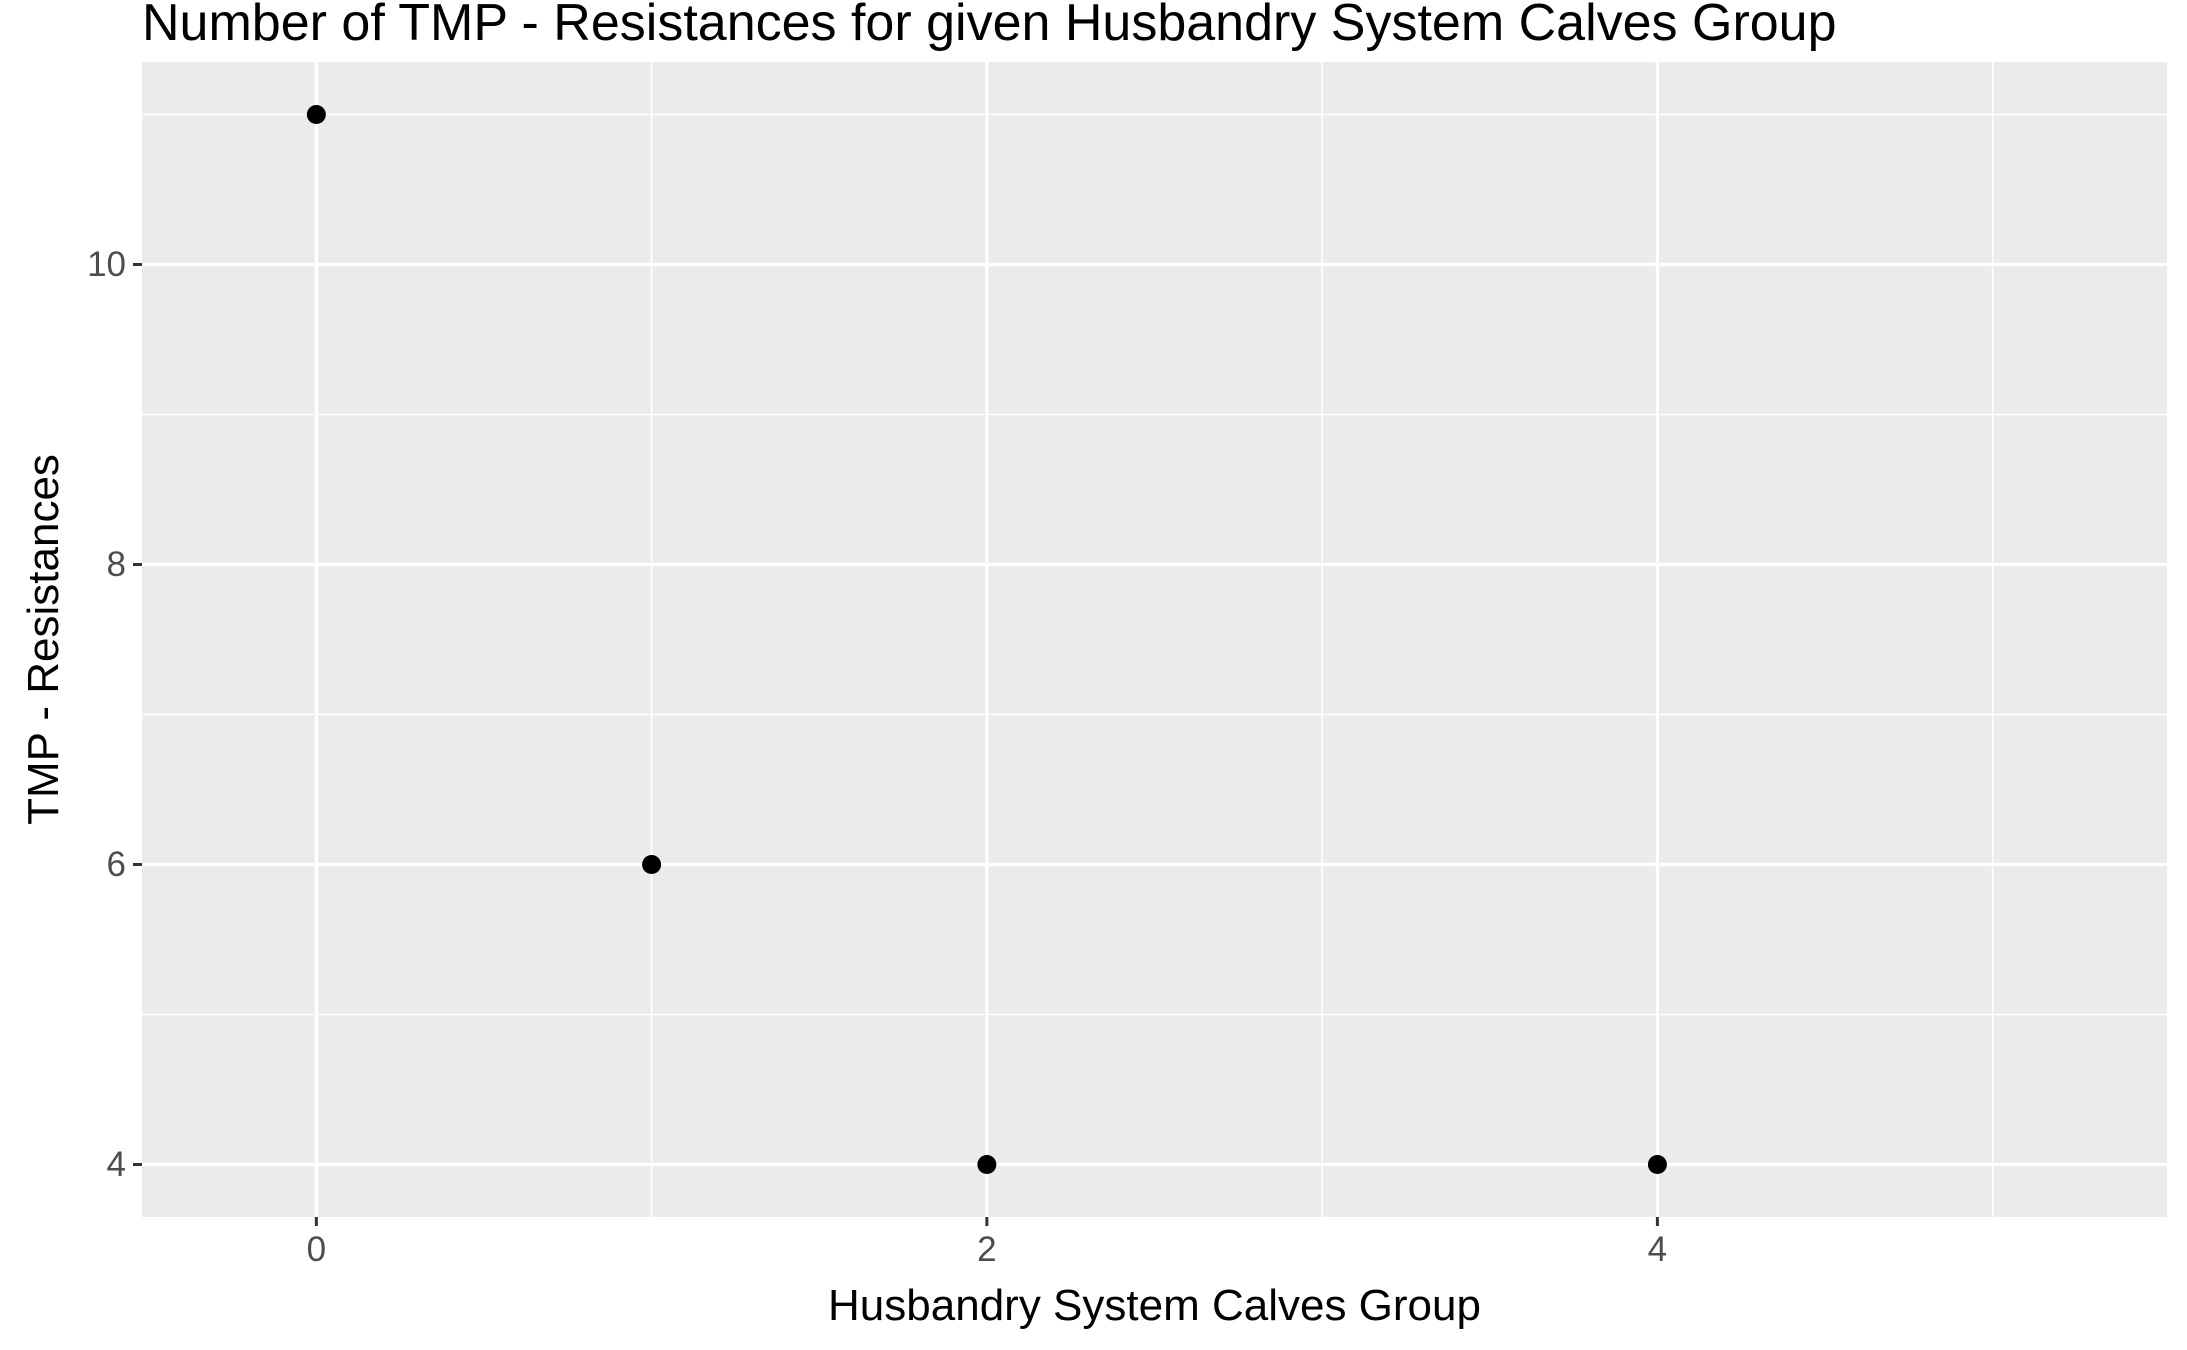 This screenshot has height=1350, width=2187. What do you see at coordinates (986, 1249) in the screenshot?
I see `x-tick-label: 2` at bounding box center [986, 1249].